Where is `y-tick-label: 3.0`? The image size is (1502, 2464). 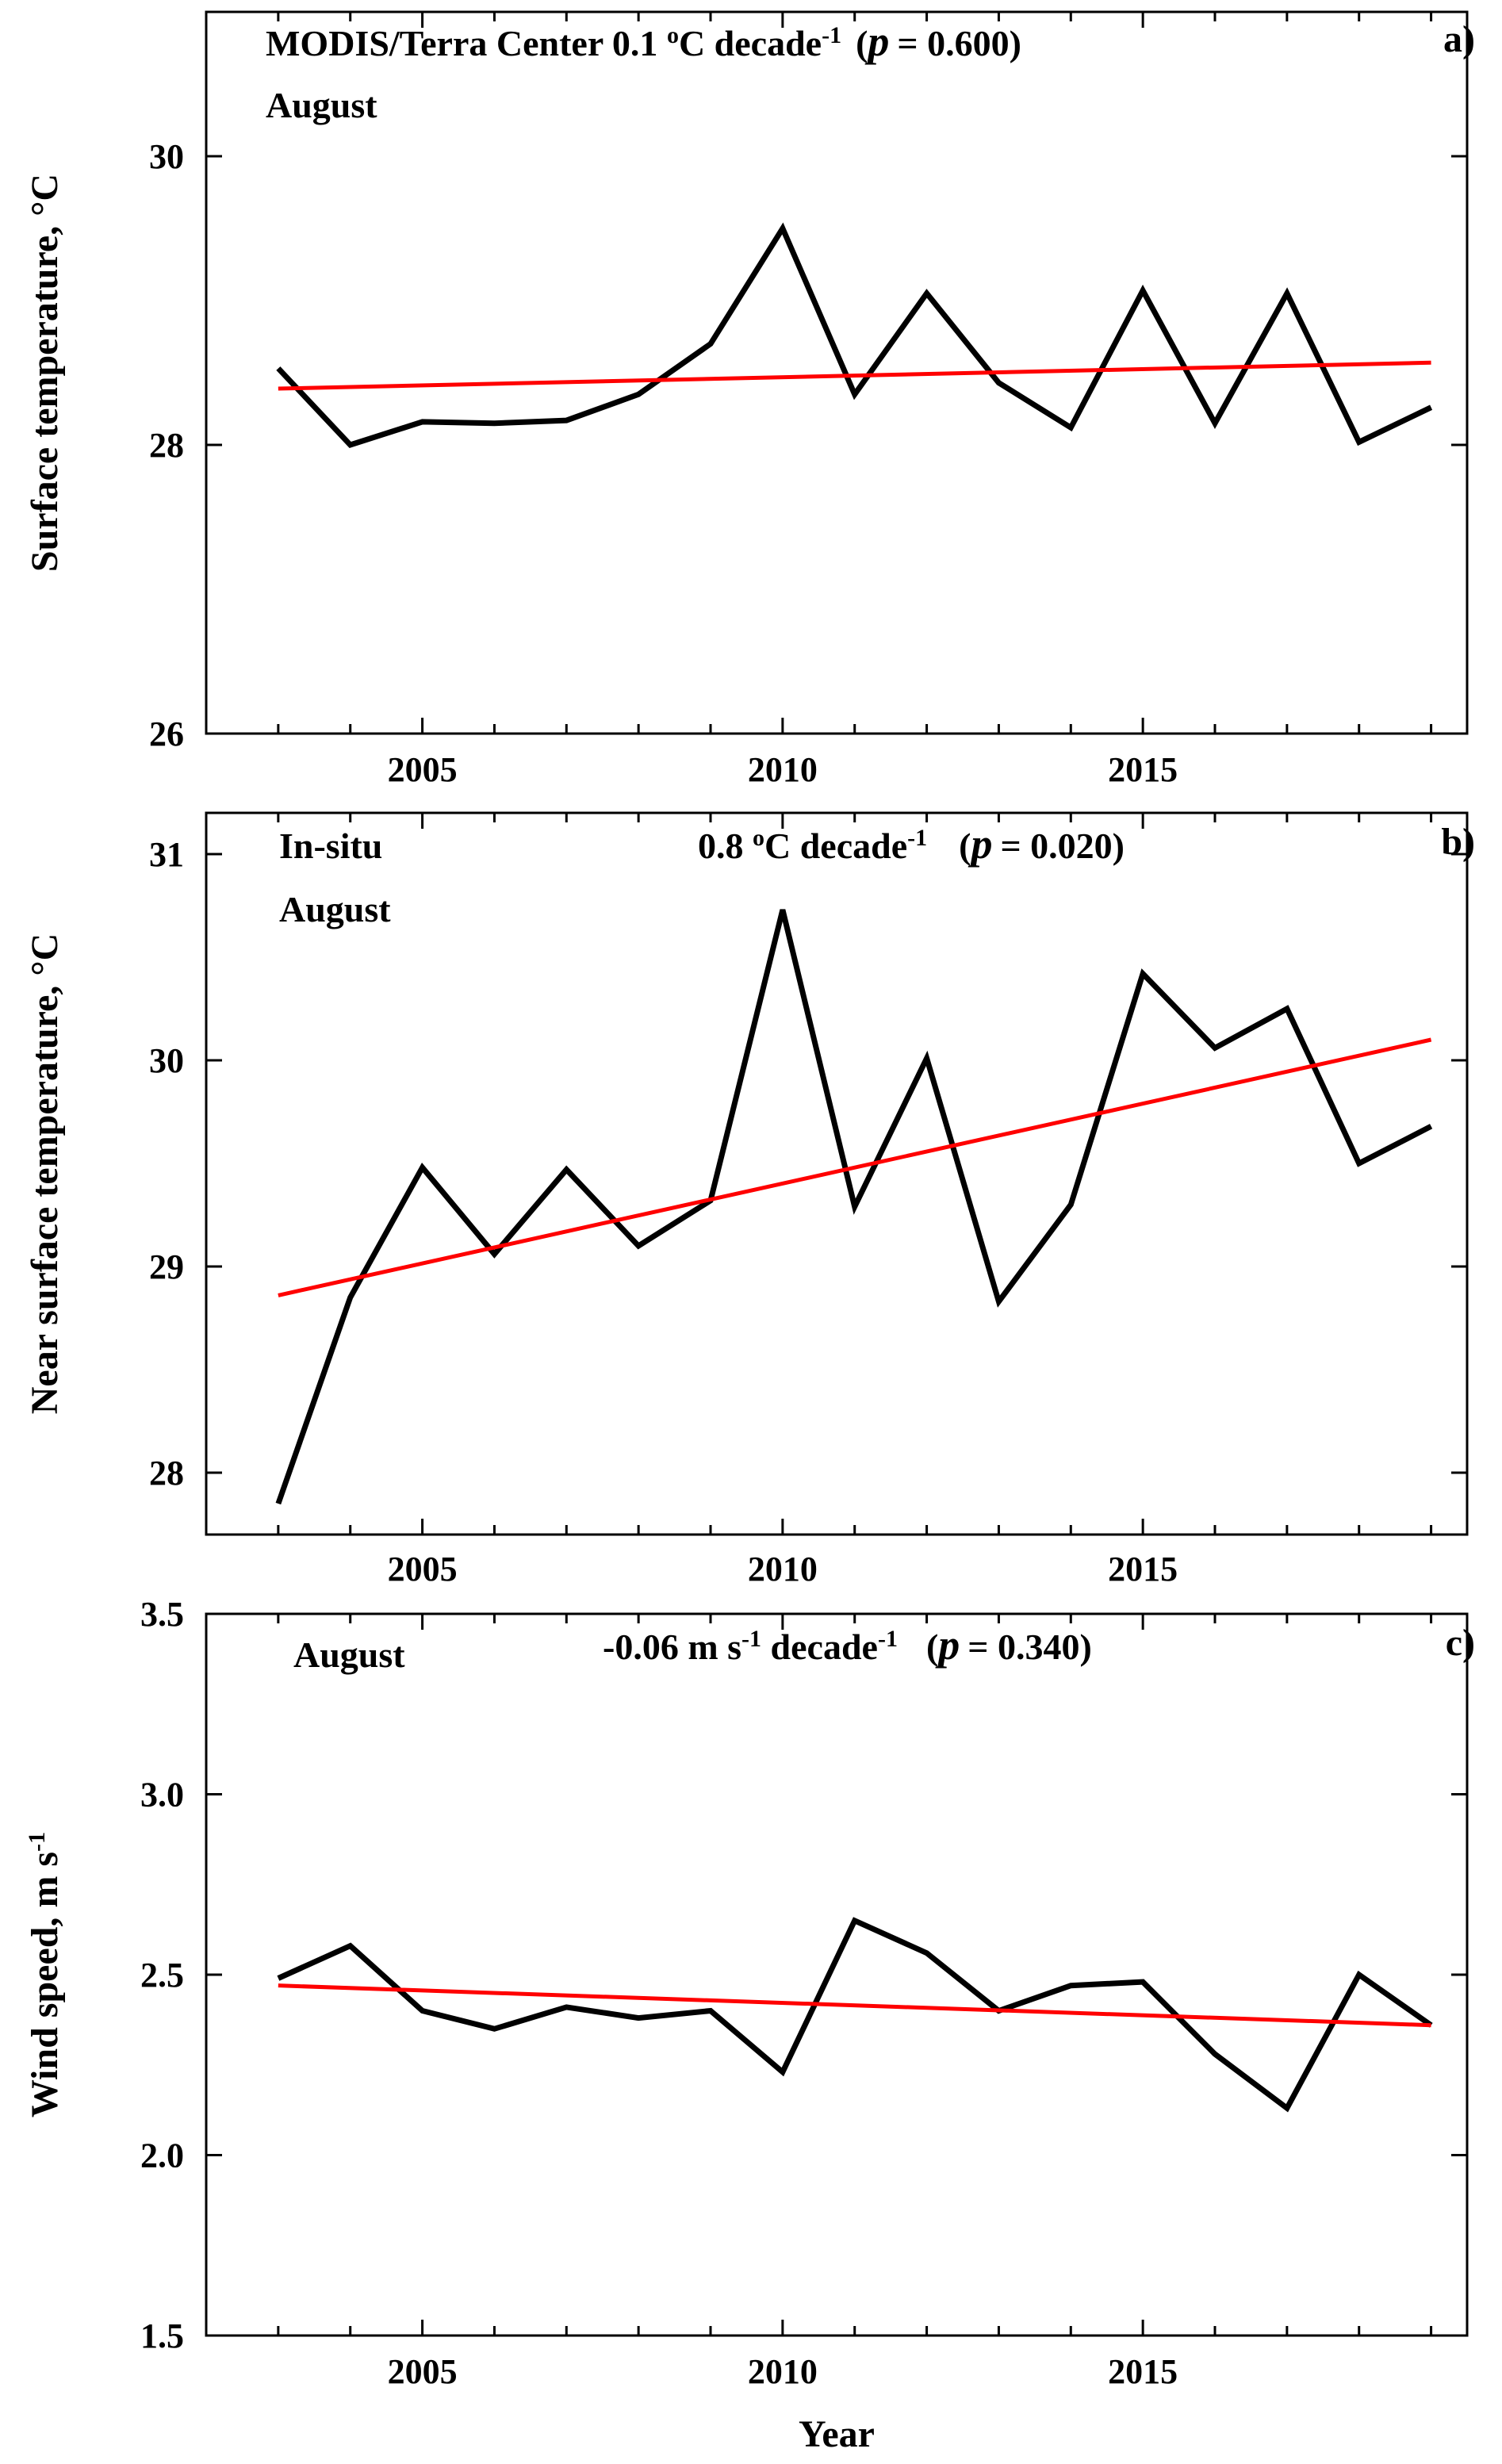 y-tick-label: 3.0 is located at coordinates (162, 1795).